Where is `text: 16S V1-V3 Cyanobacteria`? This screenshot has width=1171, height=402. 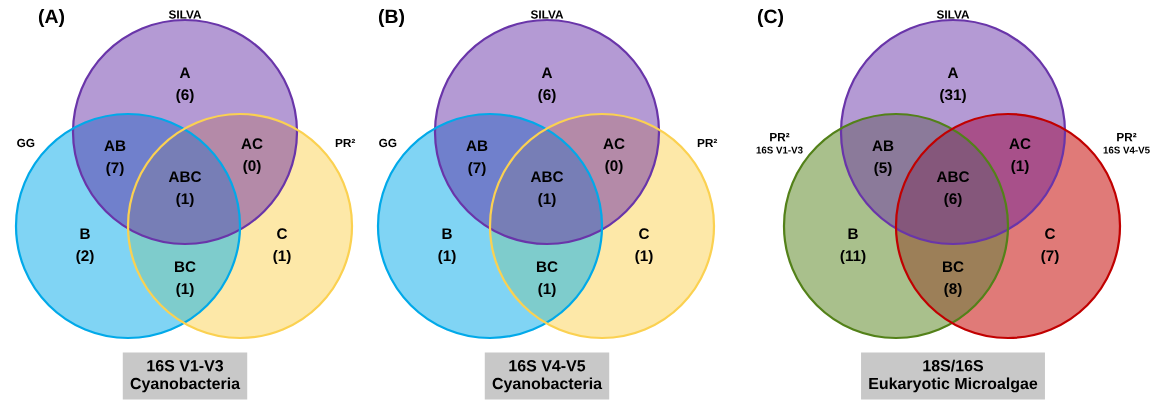
text: 16S V1-V3 Cyanobacteria is located at coordinates (185, 376).